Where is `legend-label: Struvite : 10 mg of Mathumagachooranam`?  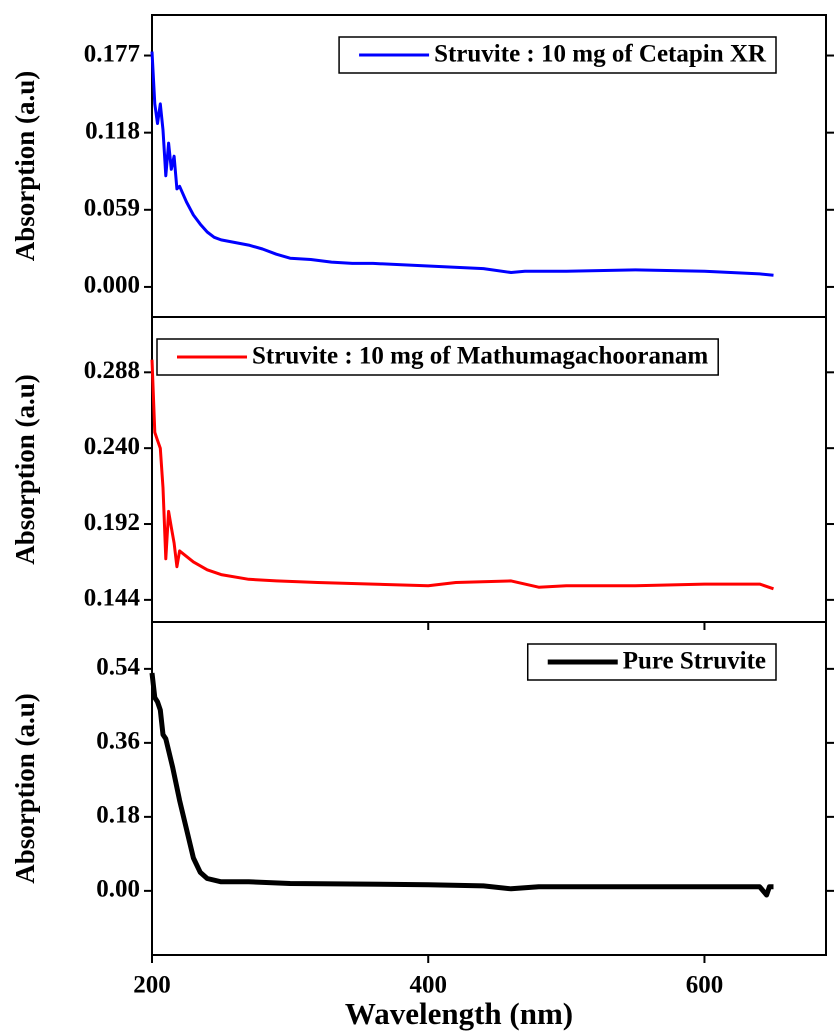
legend-label: Struvite : 10 mg of Mathumagachooranam is located at coordinates (480, 356).